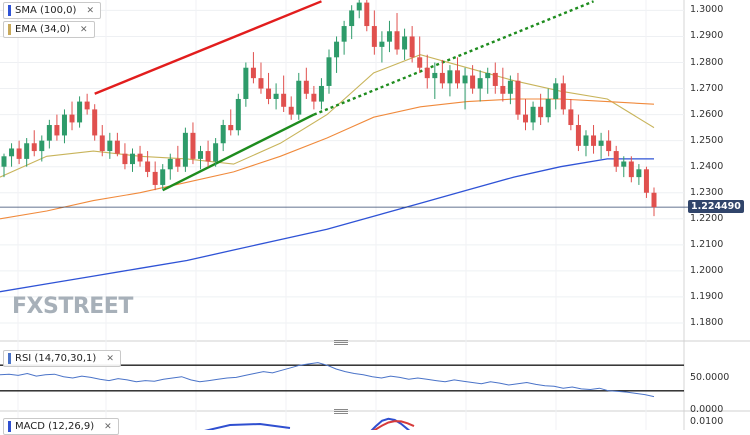 Image resolution: width=750 pixels, height=435 pixels. Describe the element at coordinates (707, 322) in the screenshot. I see `y-tick-label: 1.1800` at that location.